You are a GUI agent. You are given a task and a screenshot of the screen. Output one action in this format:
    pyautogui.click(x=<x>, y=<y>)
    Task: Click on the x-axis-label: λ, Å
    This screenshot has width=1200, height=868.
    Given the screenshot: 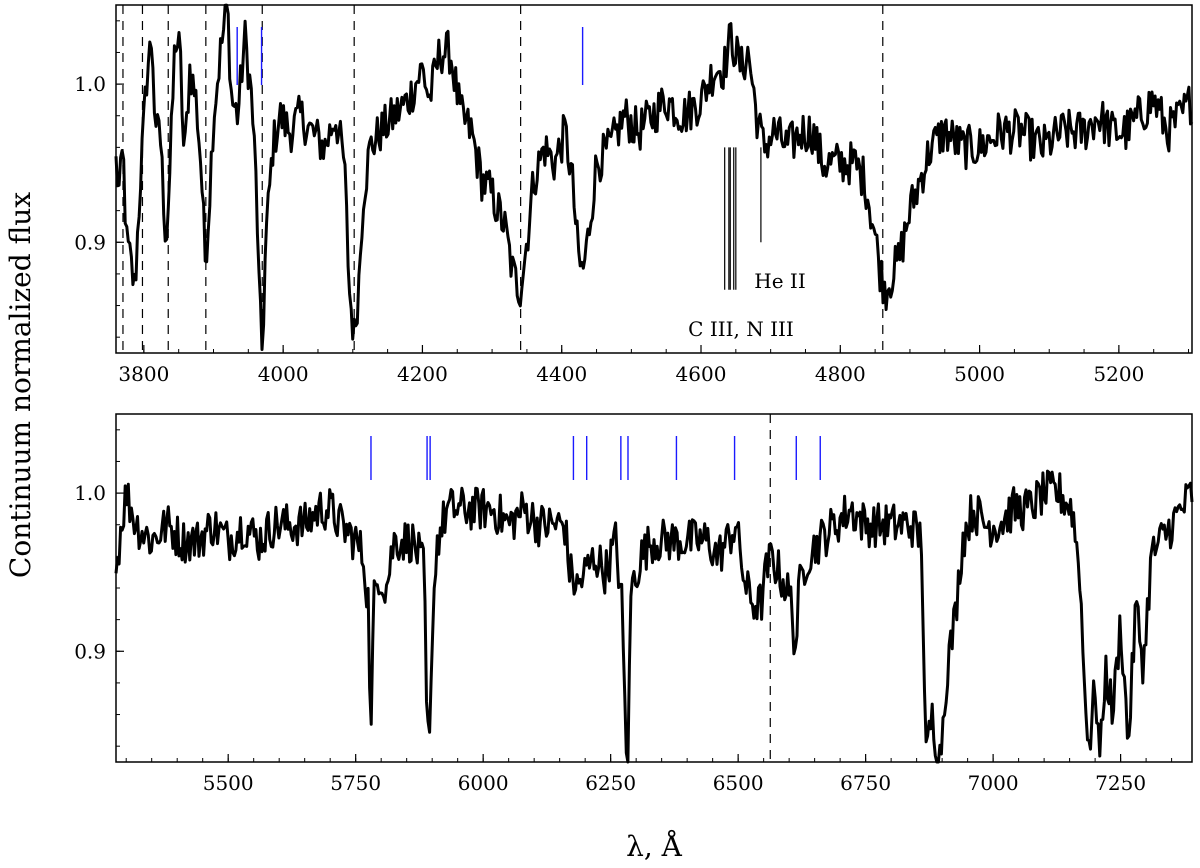 What is the action you would take?
    pyautogui.click(x=654, y=846)
    